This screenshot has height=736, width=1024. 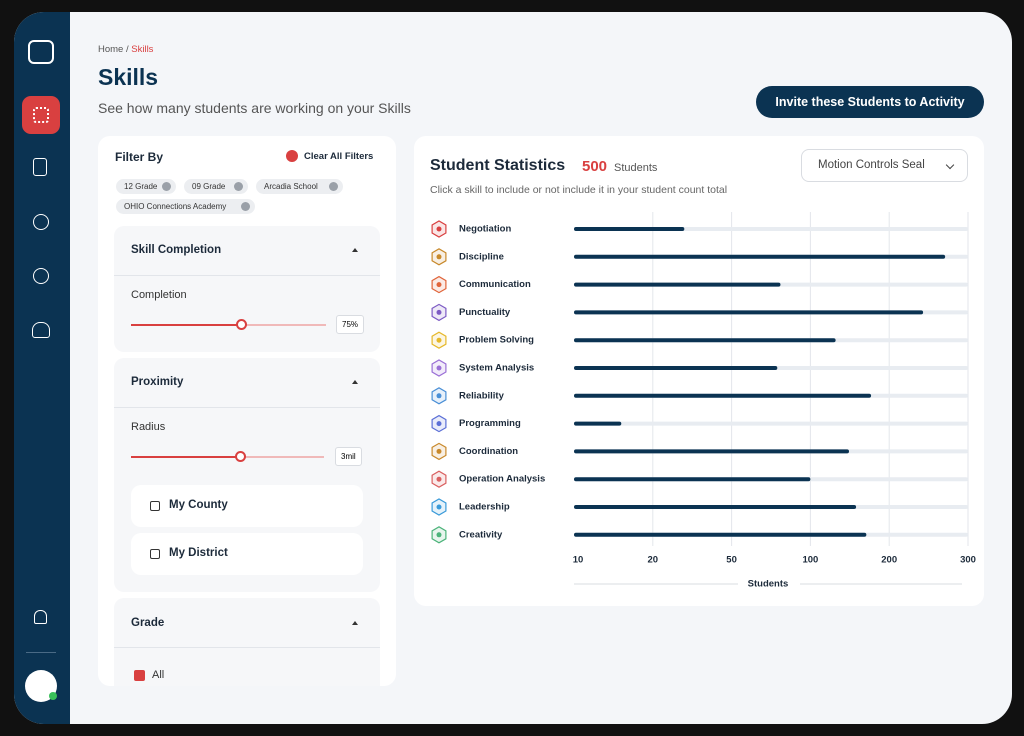 What do you see at coordinates (292, 156) in the screenshot?
I see `clear-icon` at bounding box center [292, 156].